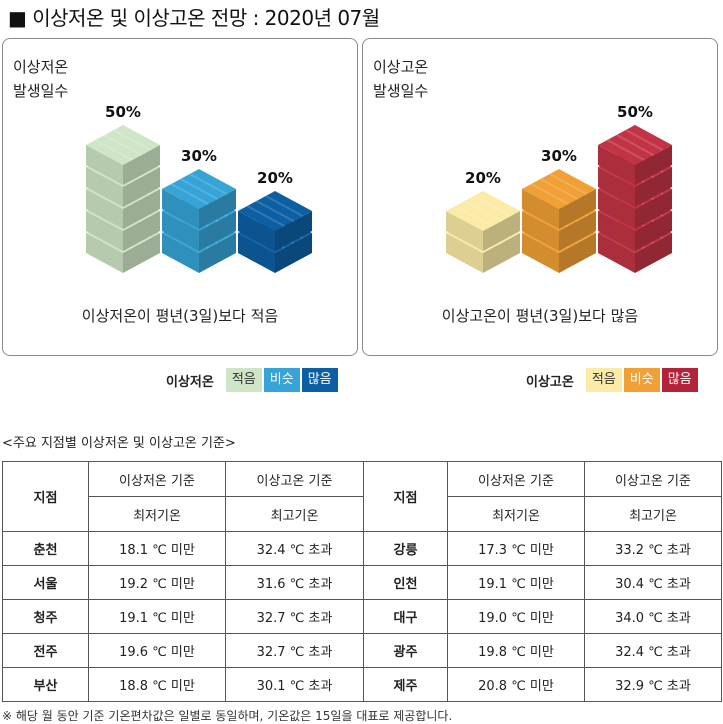 The height and width of the screenshot is (724, 723). Describe the element at coordinates (653, 582) in the screenshot. I see `hot-threshold: 30.4 ℃ 초과` at that location.